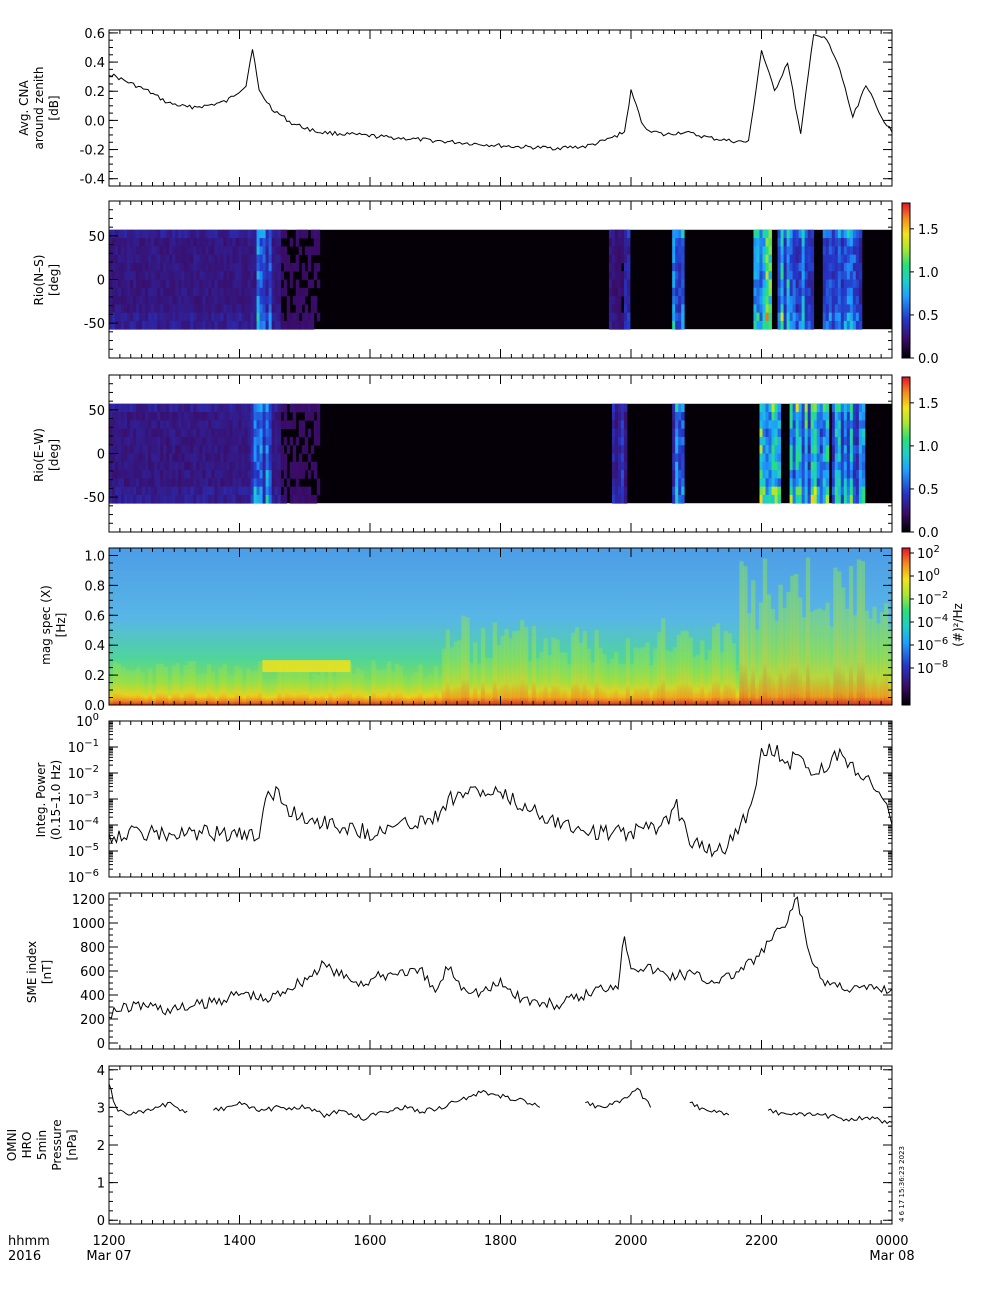 The width and height of the screenshot is (1000, 1300). What do you see at coordinates (83, 773) in the screenshot?
I see `y-tick-label: 10−2` at bounding box center [83, 773].